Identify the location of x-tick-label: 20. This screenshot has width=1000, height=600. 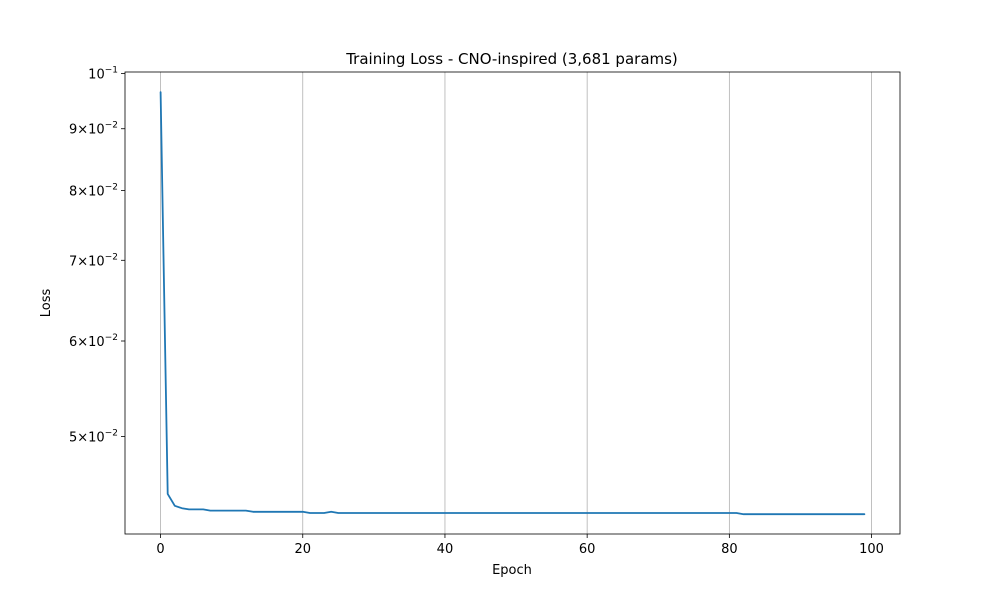
(302, 549).